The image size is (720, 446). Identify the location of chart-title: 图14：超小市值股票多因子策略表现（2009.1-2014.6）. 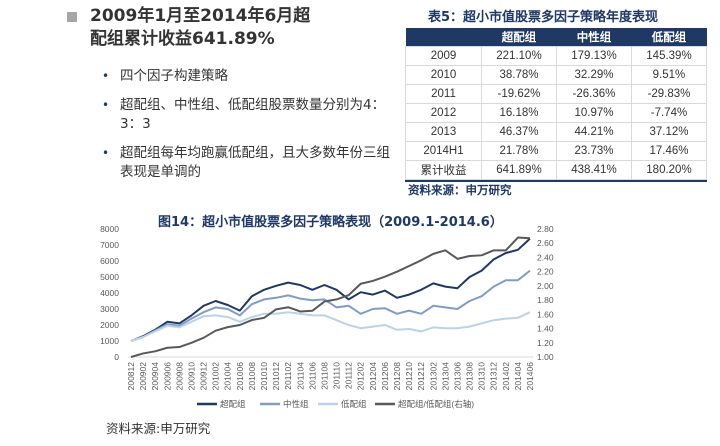
(330, 222).